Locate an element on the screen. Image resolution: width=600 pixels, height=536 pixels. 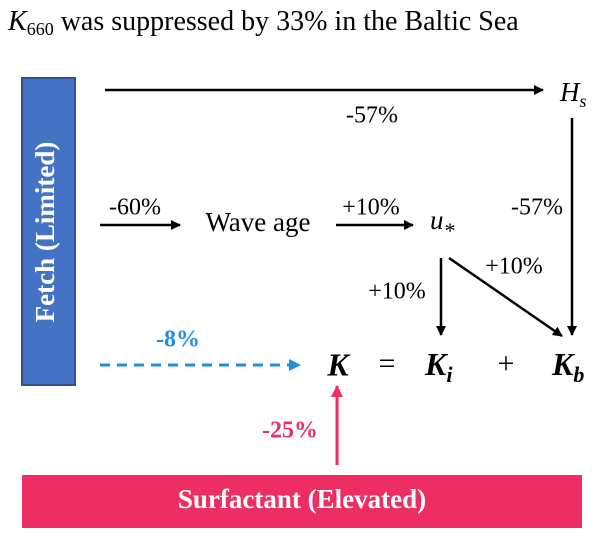
equals: = is located at coordinates (387, 363).